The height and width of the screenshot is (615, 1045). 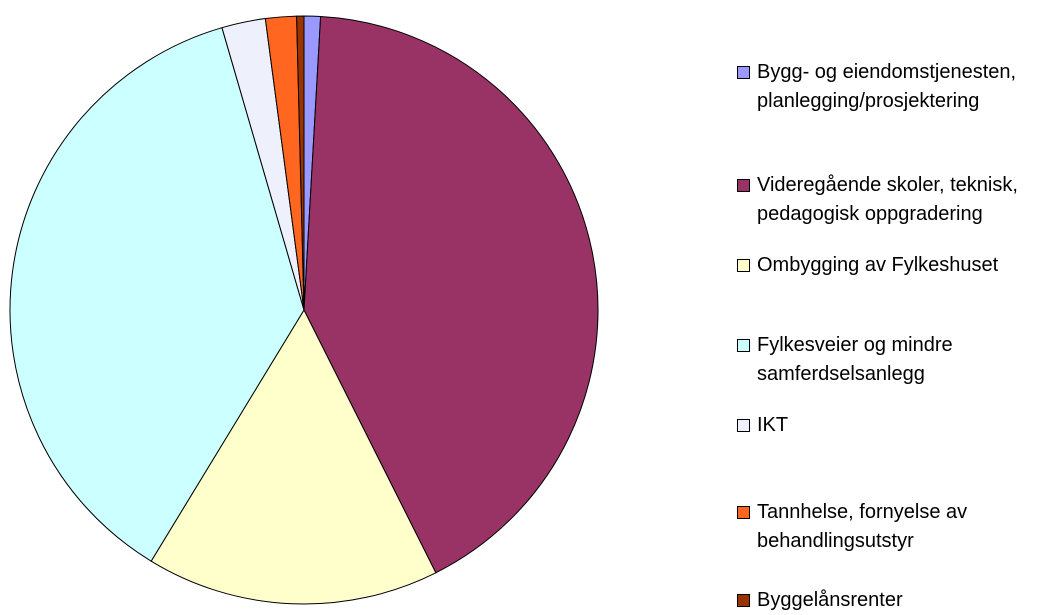 I want to click on legend-label: IKT, so click(x=773, y=425).